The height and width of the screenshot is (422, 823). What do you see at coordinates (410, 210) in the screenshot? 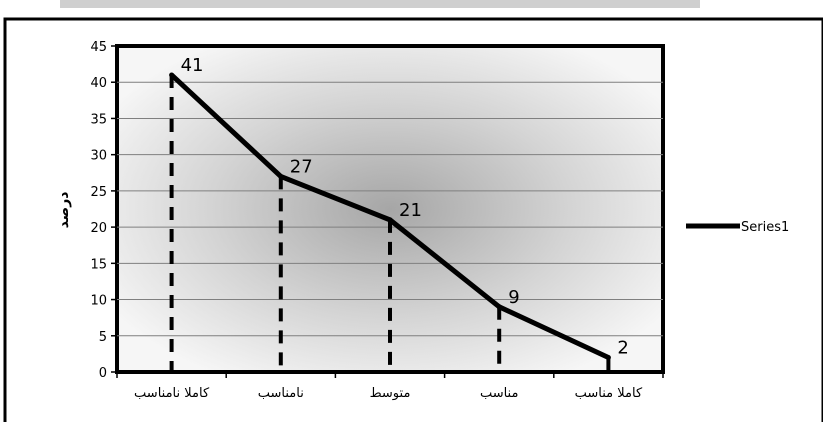
I see `data-label: 21` at bounding box center [410, 210].